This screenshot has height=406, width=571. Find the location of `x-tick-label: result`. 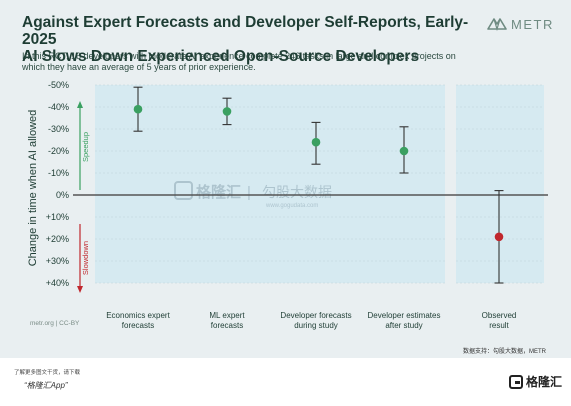

x-tick-label: result is located at coordinates (499, 325).